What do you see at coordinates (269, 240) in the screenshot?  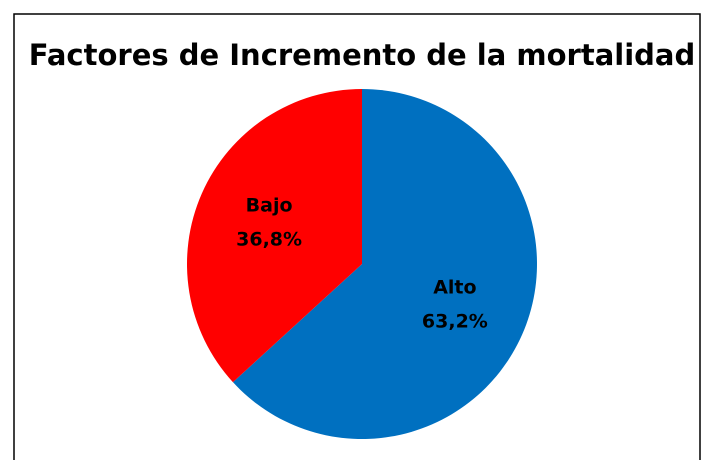 I see `slice-value-label: 36,8%` at bounding box center [269, 240].